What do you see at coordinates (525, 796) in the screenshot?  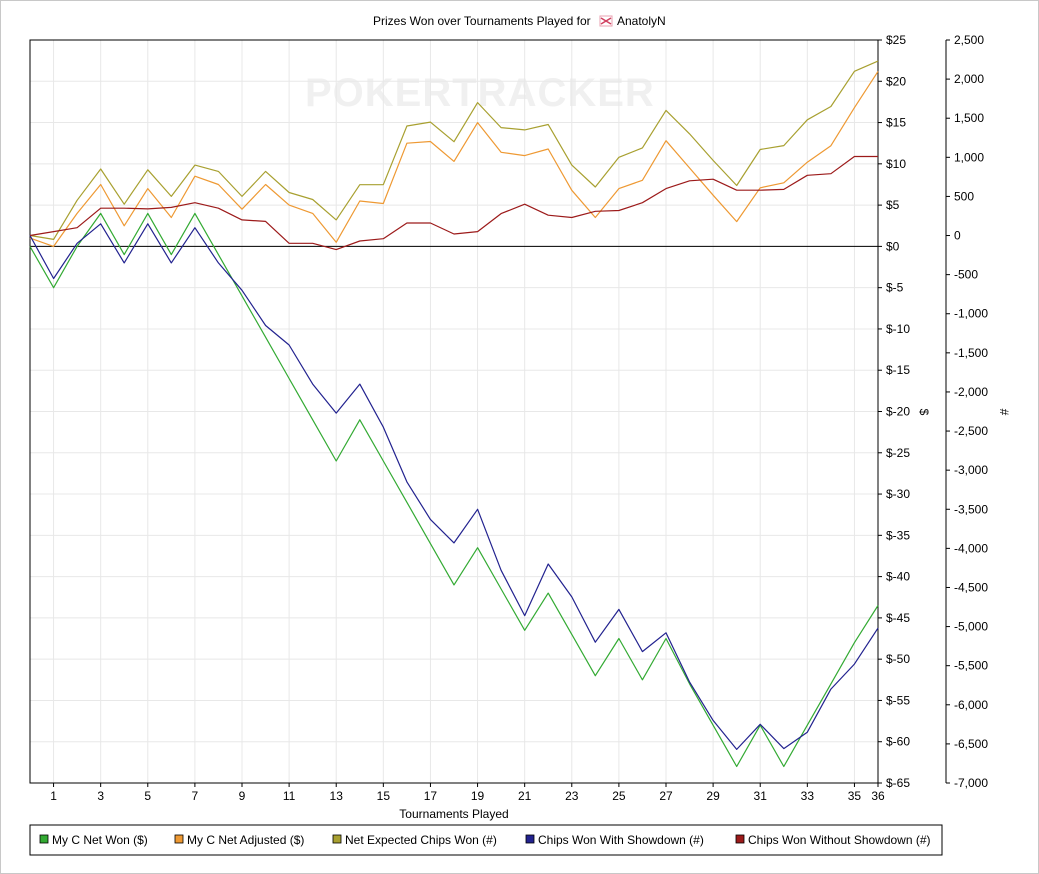 I see `x-tick-label: 21` at bounding box center [525, 796].